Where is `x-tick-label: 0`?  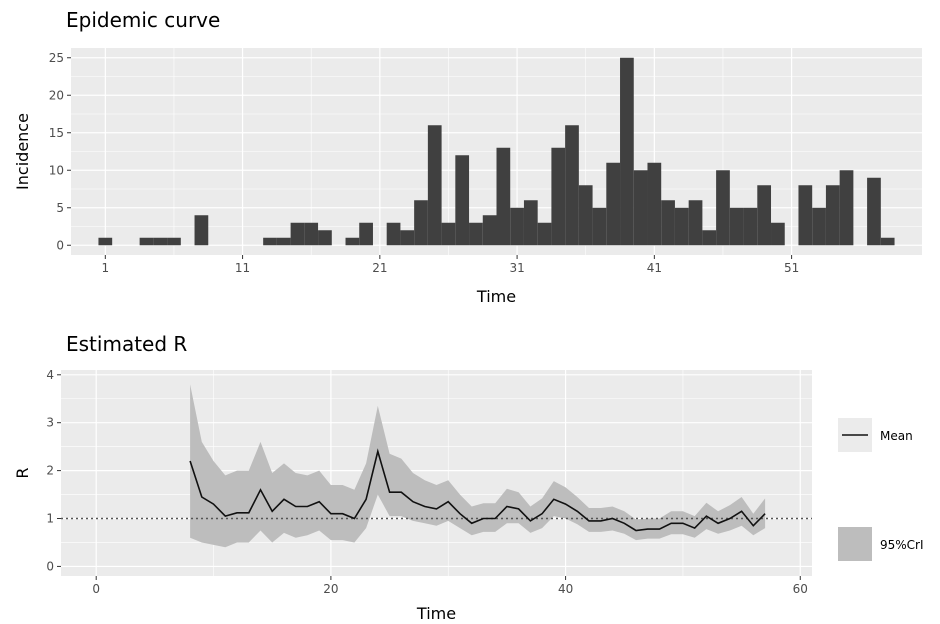 x-tick-label: 0 is located at coordinates (96, 589).